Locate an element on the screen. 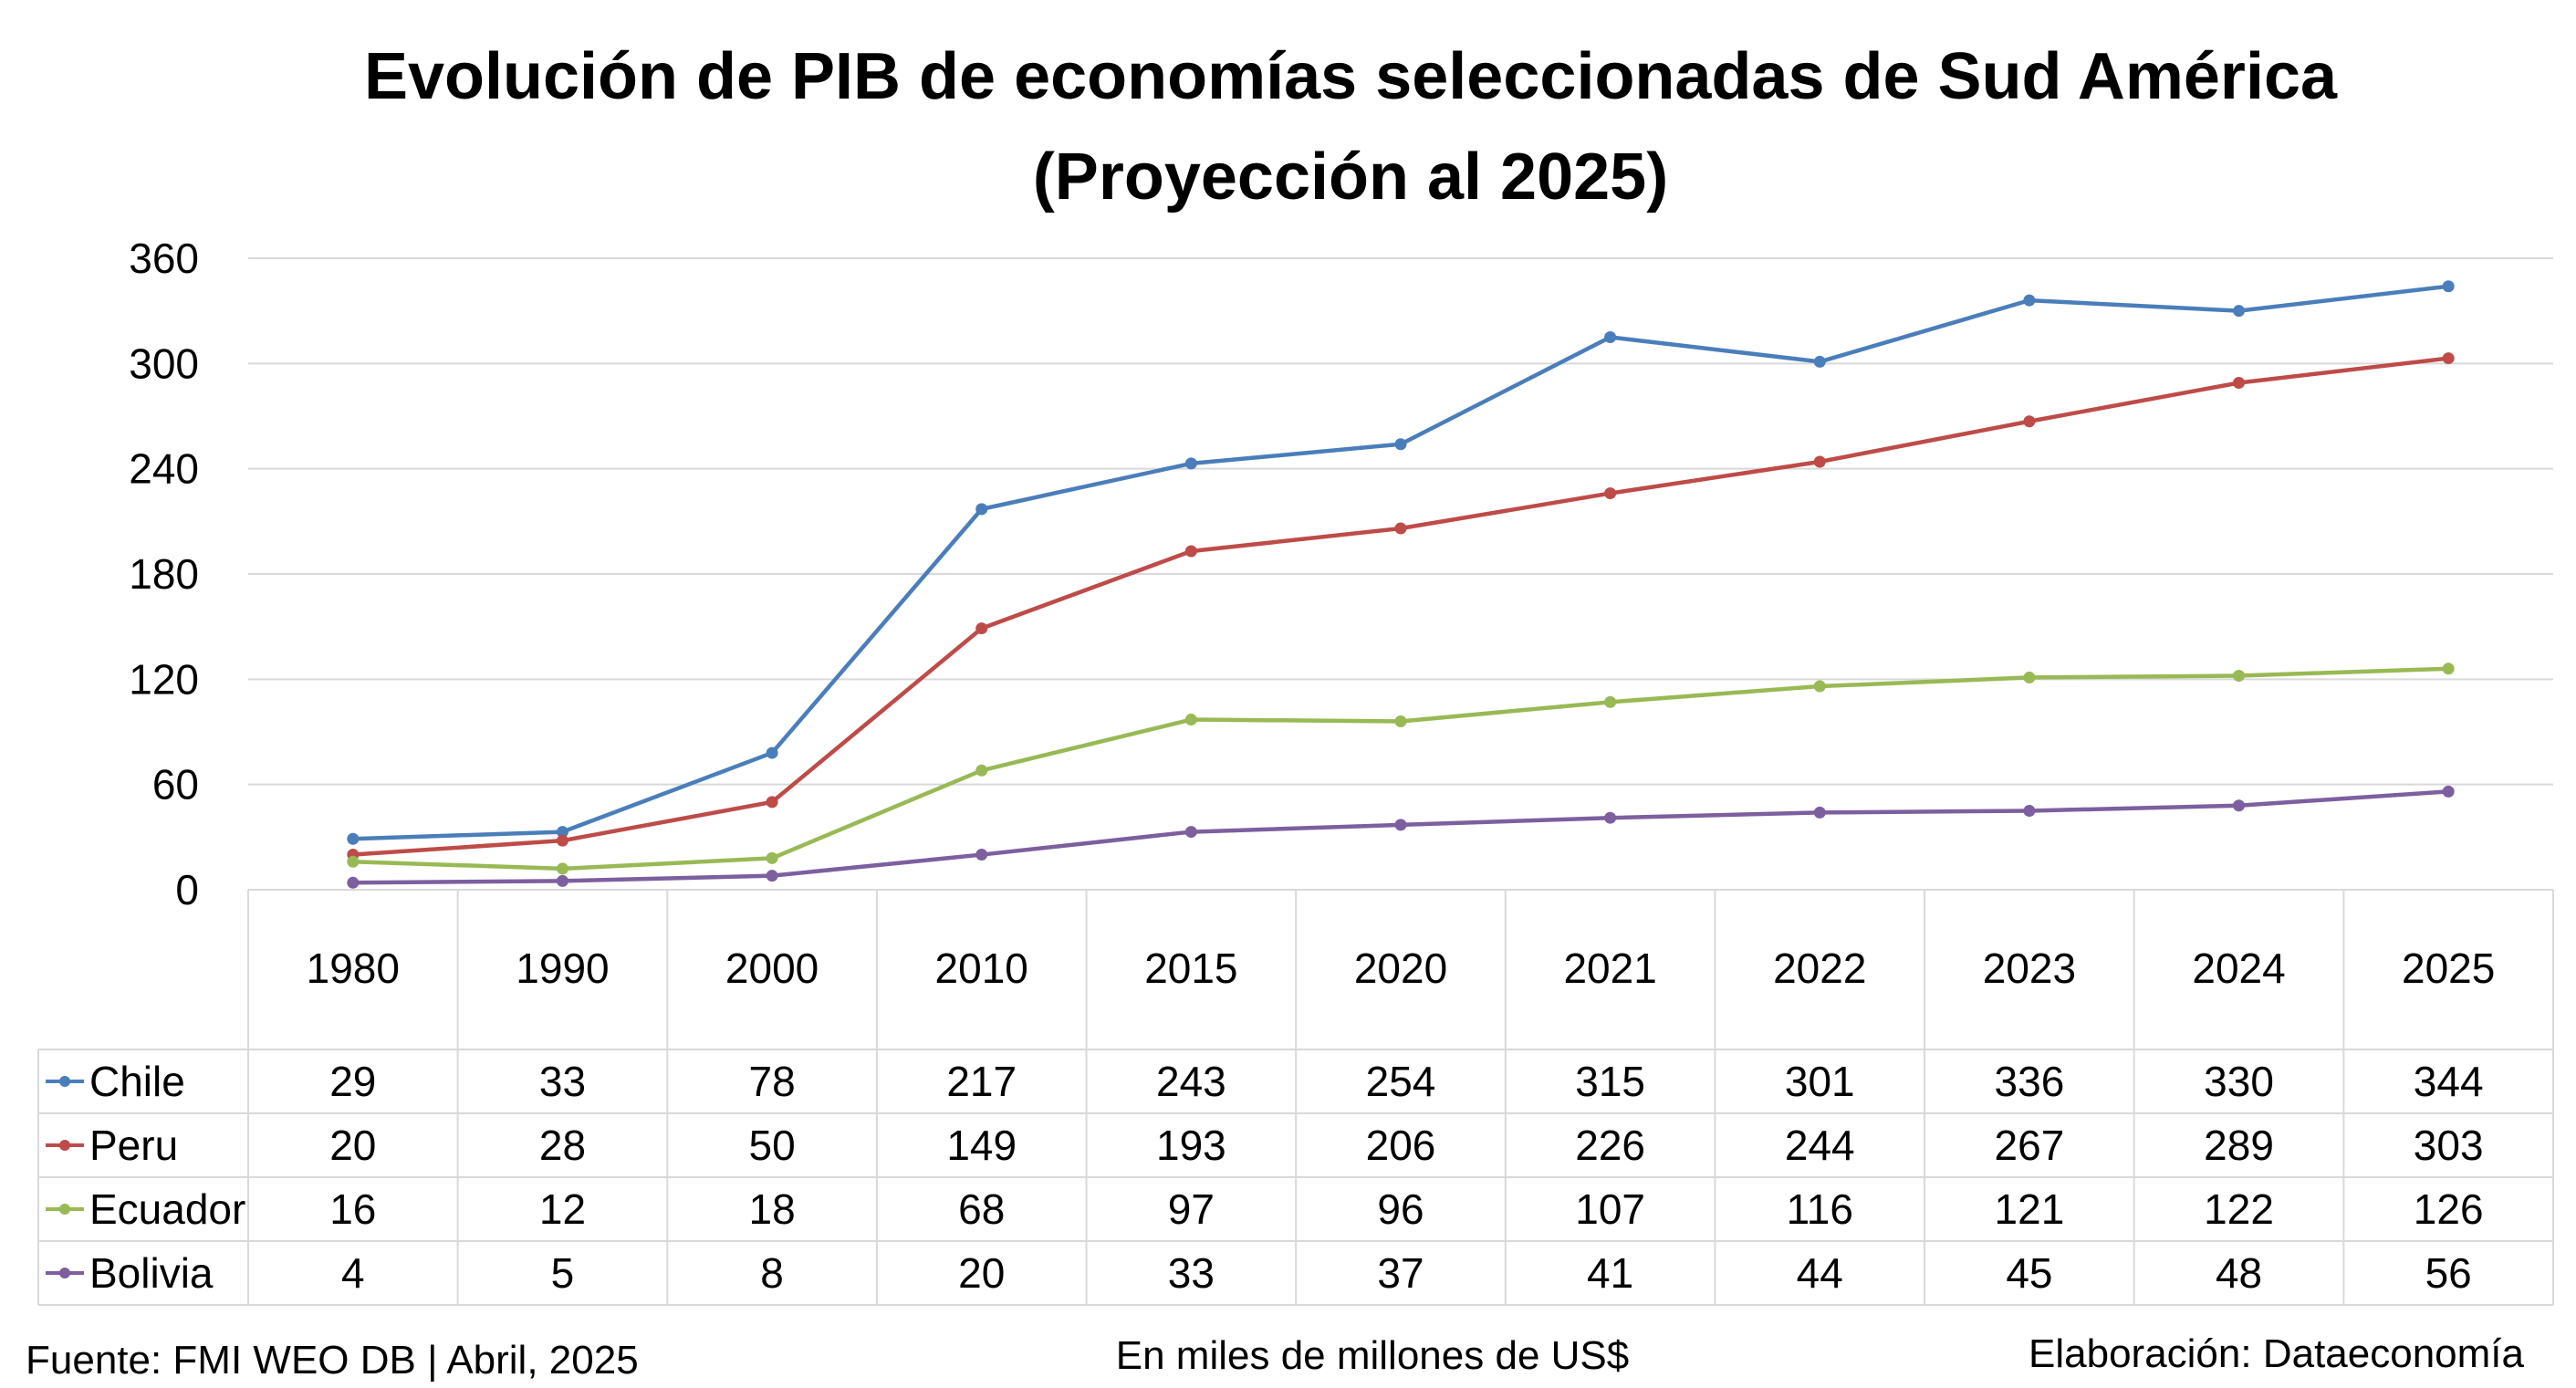 The height and width of the screenshot is (1388, 2576). x-category-label: 2020 is located at coordinates (1400, 968).